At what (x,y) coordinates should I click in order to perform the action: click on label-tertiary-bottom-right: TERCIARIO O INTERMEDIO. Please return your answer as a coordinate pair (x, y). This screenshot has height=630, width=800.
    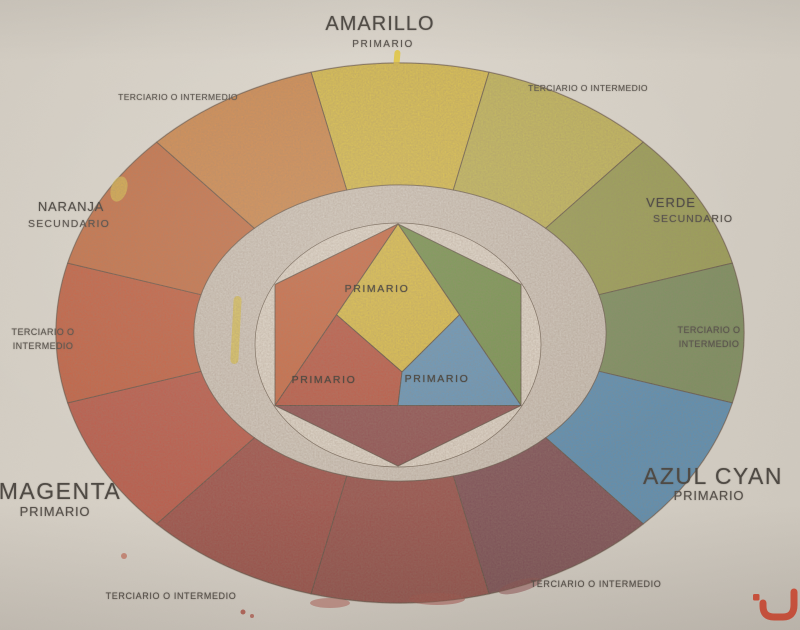
    Looking at the image, I should click on (596, 584).